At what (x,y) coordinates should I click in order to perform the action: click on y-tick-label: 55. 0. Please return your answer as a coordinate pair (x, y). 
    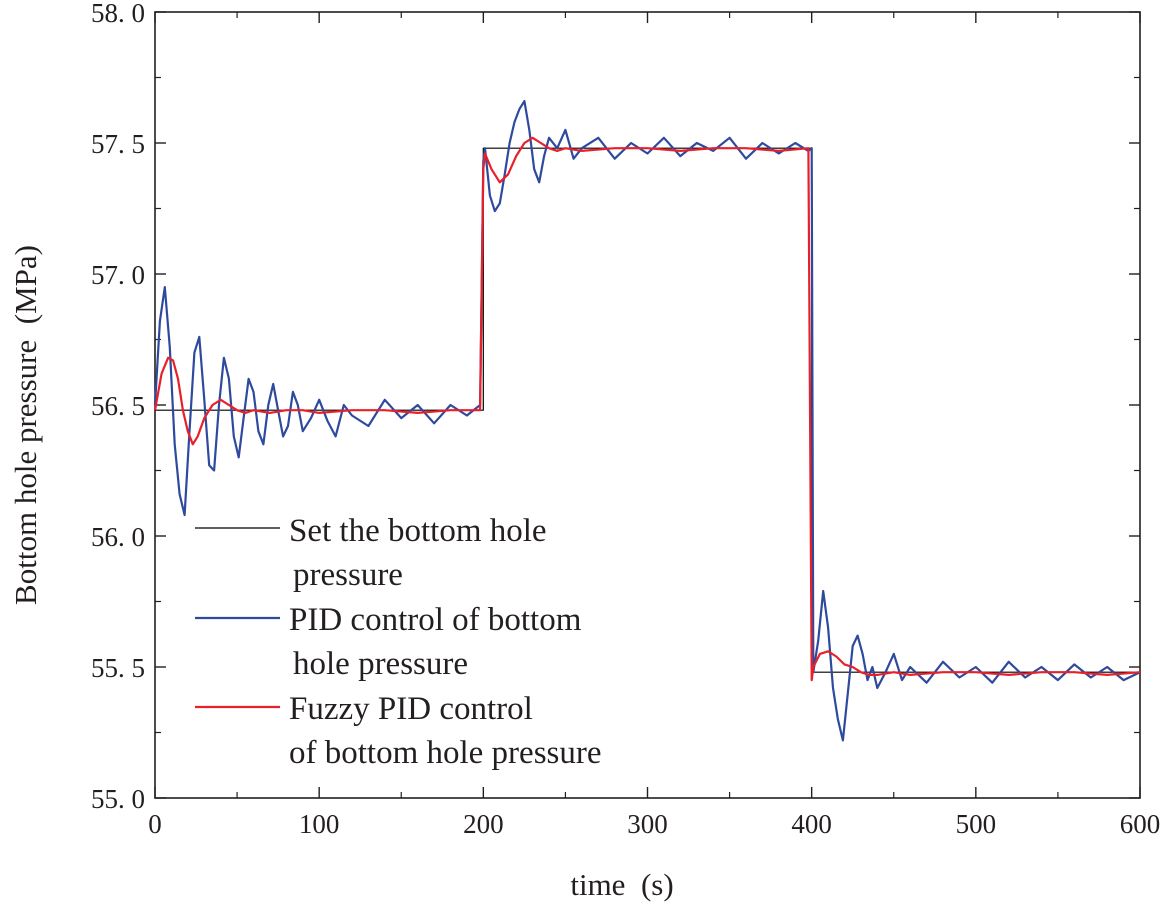
    Looking at the image, I should click on (118, 799).